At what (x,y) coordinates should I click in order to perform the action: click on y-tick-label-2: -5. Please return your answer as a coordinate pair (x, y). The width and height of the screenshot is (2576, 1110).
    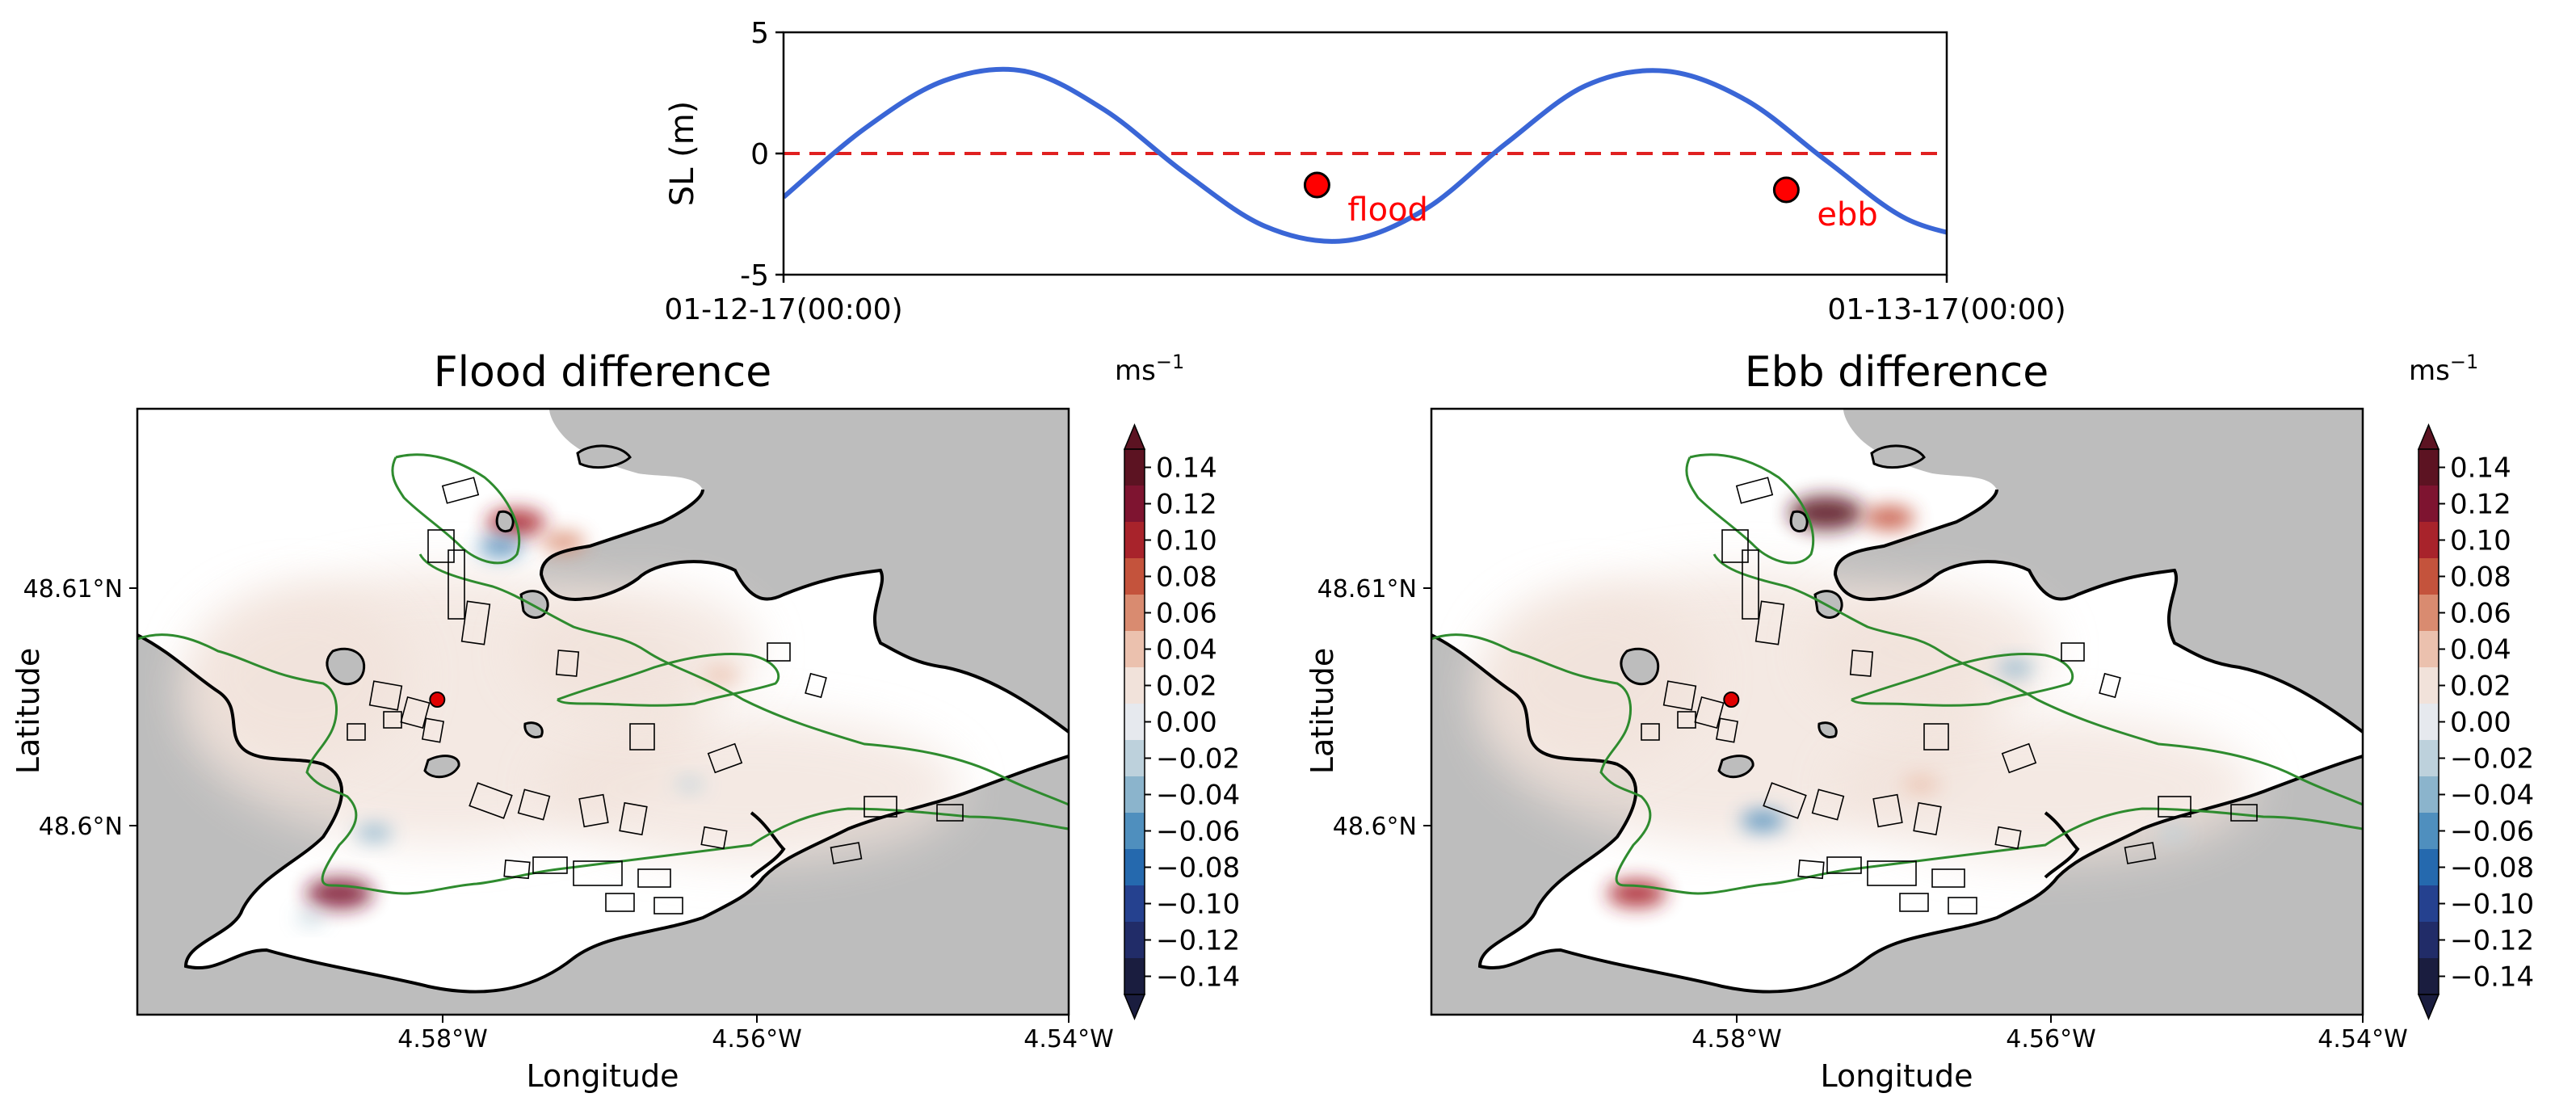
    Looking at the image, I should click on (755, 275).